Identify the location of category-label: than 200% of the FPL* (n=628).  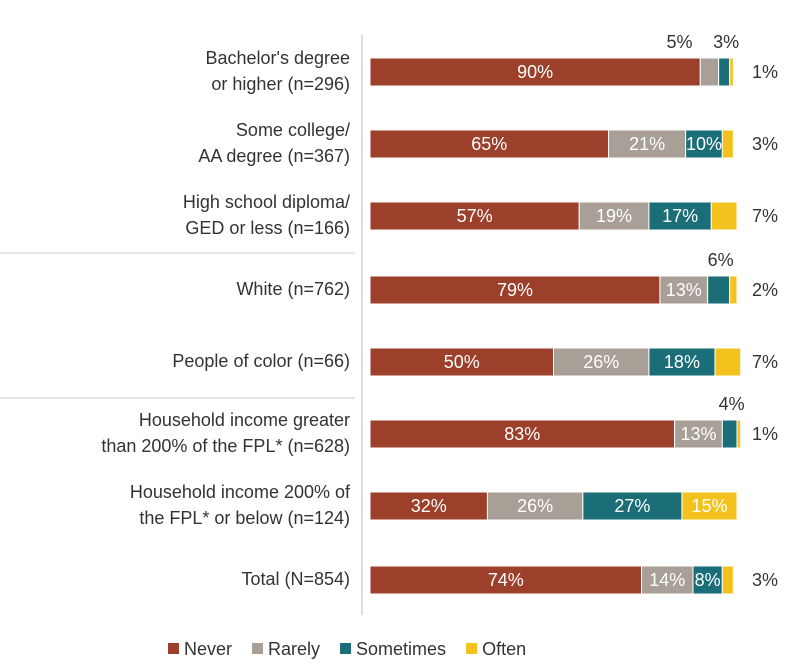
(225, 446).